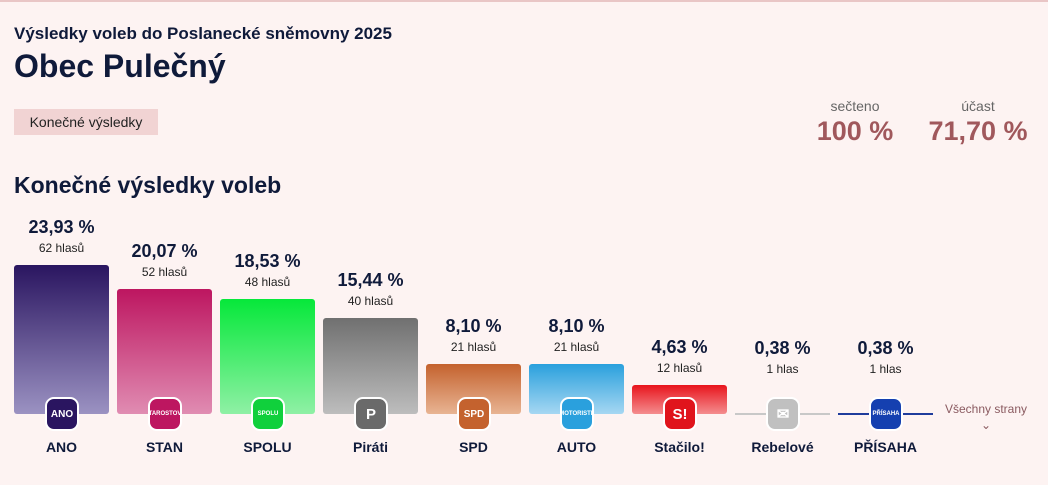  I want to click on all-parties-label: Všechny strany, so click(986, 409).